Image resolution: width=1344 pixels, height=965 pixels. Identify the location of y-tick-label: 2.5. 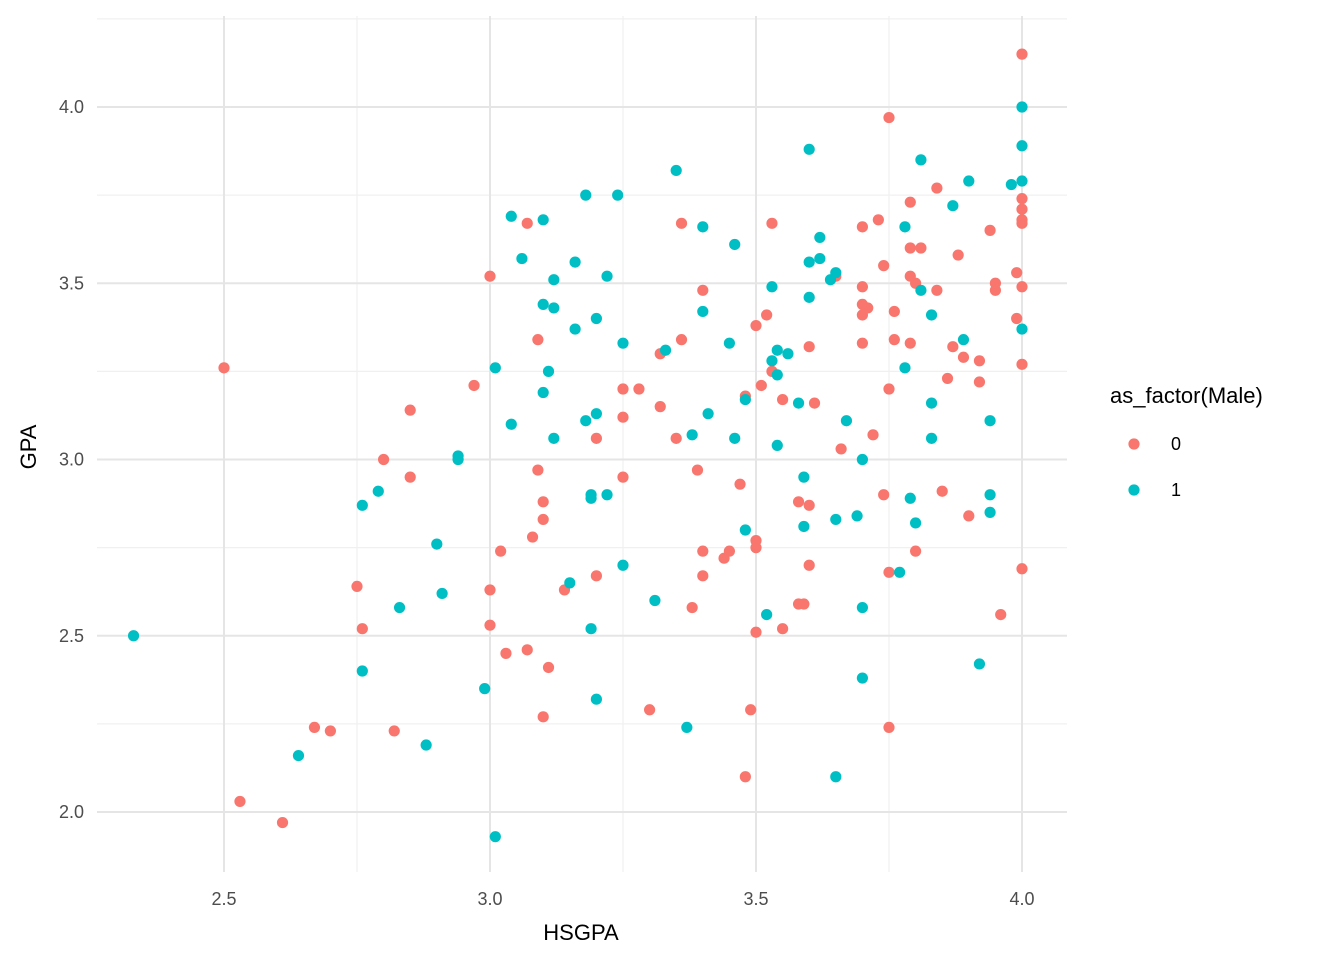
(71, 636).